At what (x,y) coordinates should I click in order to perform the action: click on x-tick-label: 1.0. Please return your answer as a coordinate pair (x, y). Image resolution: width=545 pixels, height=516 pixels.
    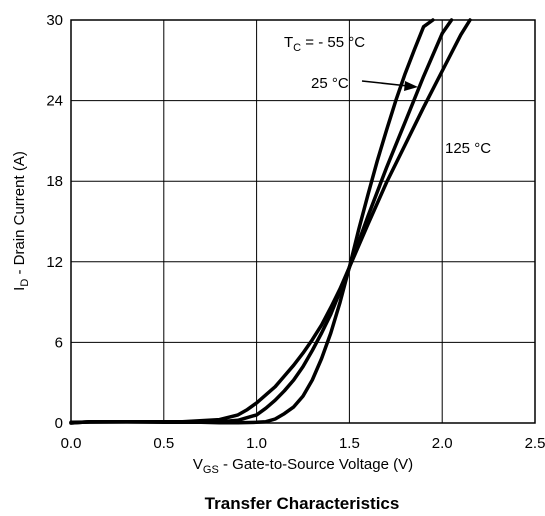
    Looking at the image, I should click on (256, 443).